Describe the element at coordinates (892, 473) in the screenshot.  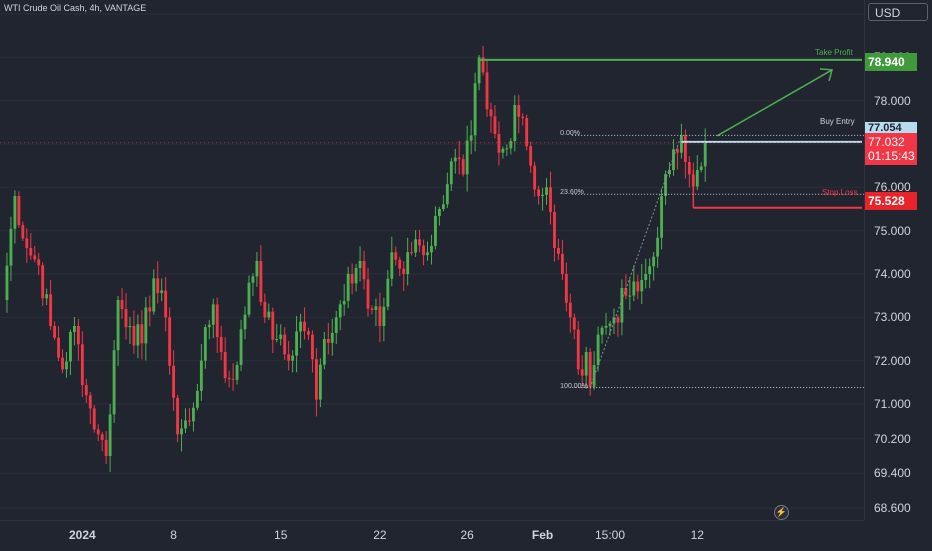
I see `price-tick-label: 69.400` at that location.